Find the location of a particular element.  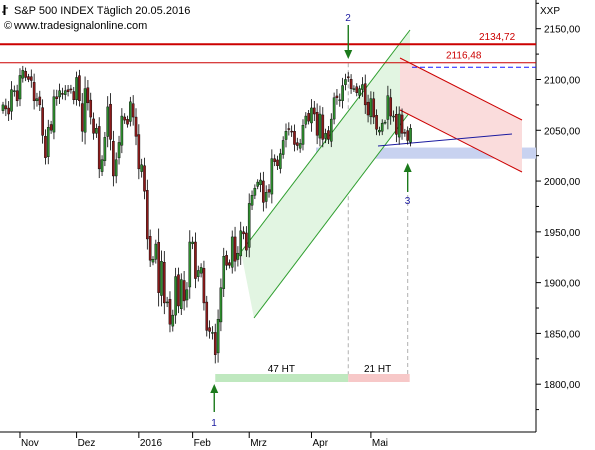

y-tick-label: 1950,00 is located at coordinates (562, 233).